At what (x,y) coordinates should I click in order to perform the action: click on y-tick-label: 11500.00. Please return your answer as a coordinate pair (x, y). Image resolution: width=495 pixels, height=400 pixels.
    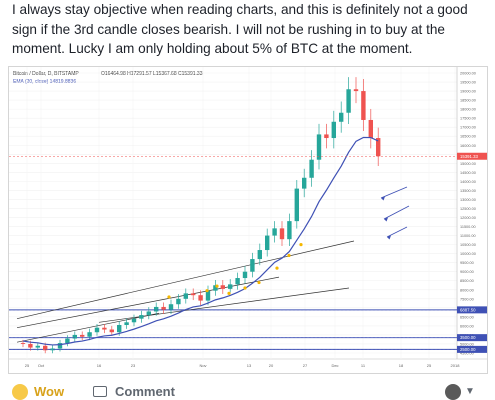
    Looking at the image, I should click on (468, 227).